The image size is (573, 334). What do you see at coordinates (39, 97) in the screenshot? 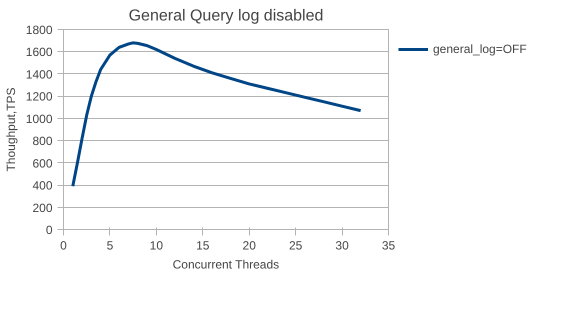
I see `y-tick-label: 1200` at bounding box center [39, 97].